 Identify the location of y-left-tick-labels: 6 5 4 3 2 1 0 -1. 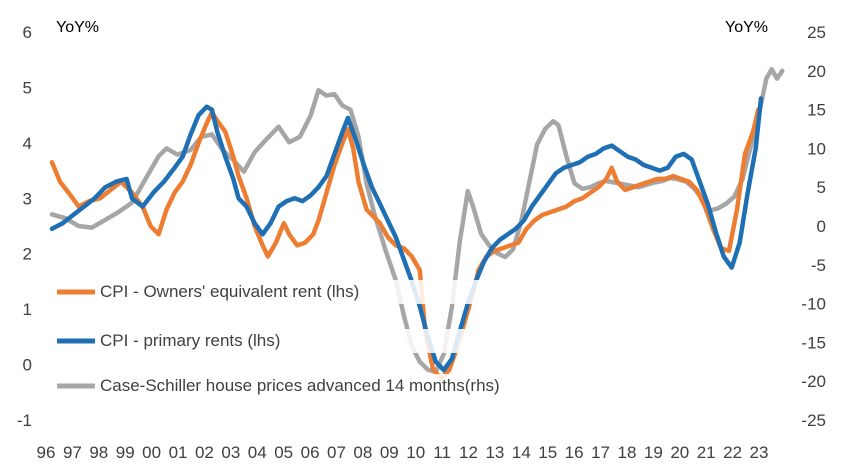
(24, 226).